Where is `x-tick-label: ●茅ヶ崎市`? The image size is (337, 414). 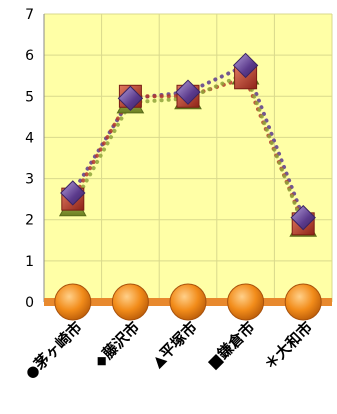
x-tick-label: ●茅ヶ崎市 is located at coordinates (53, 350).